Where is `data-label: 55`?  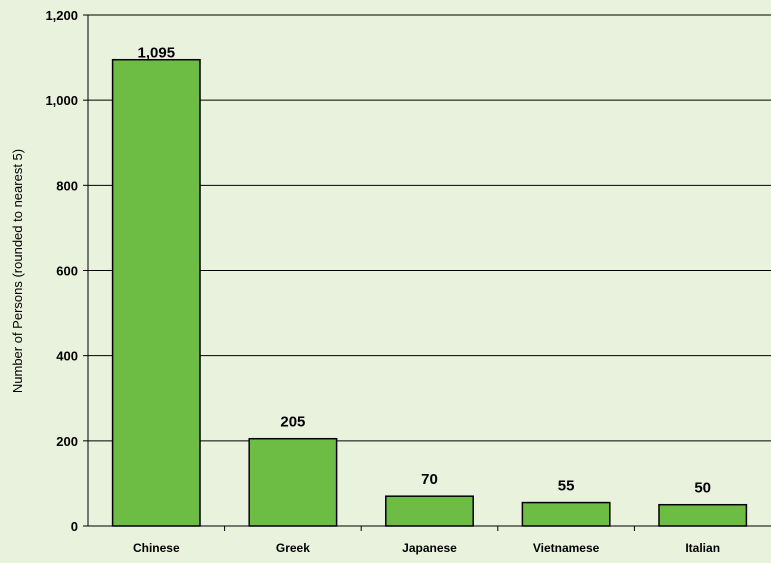
data-label: 55 is located at coordinates (566, 486).